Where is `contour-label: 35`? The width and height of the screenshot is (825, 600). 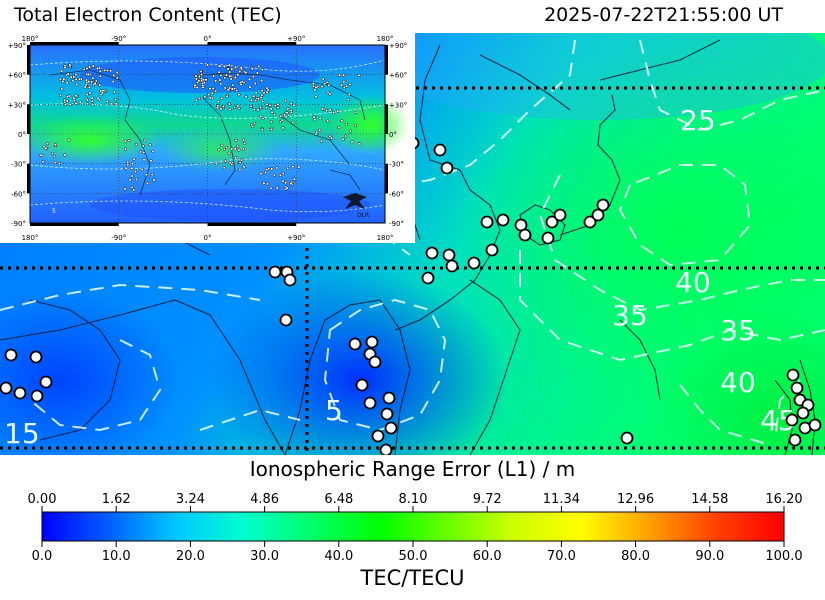
contour-label: 35 is located at coordinates (630, 315).